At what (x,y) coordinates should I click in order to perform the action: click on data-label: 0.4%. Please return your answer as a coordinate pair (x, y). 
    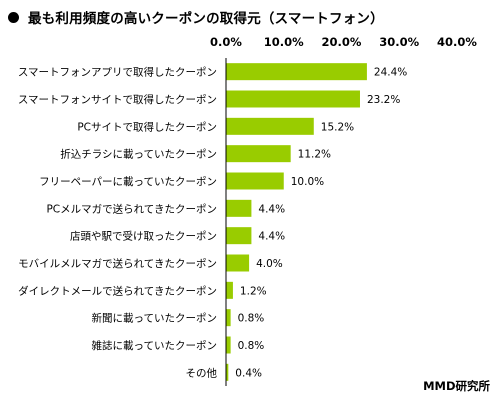
    Looking at the image, I should click on (248, 373).